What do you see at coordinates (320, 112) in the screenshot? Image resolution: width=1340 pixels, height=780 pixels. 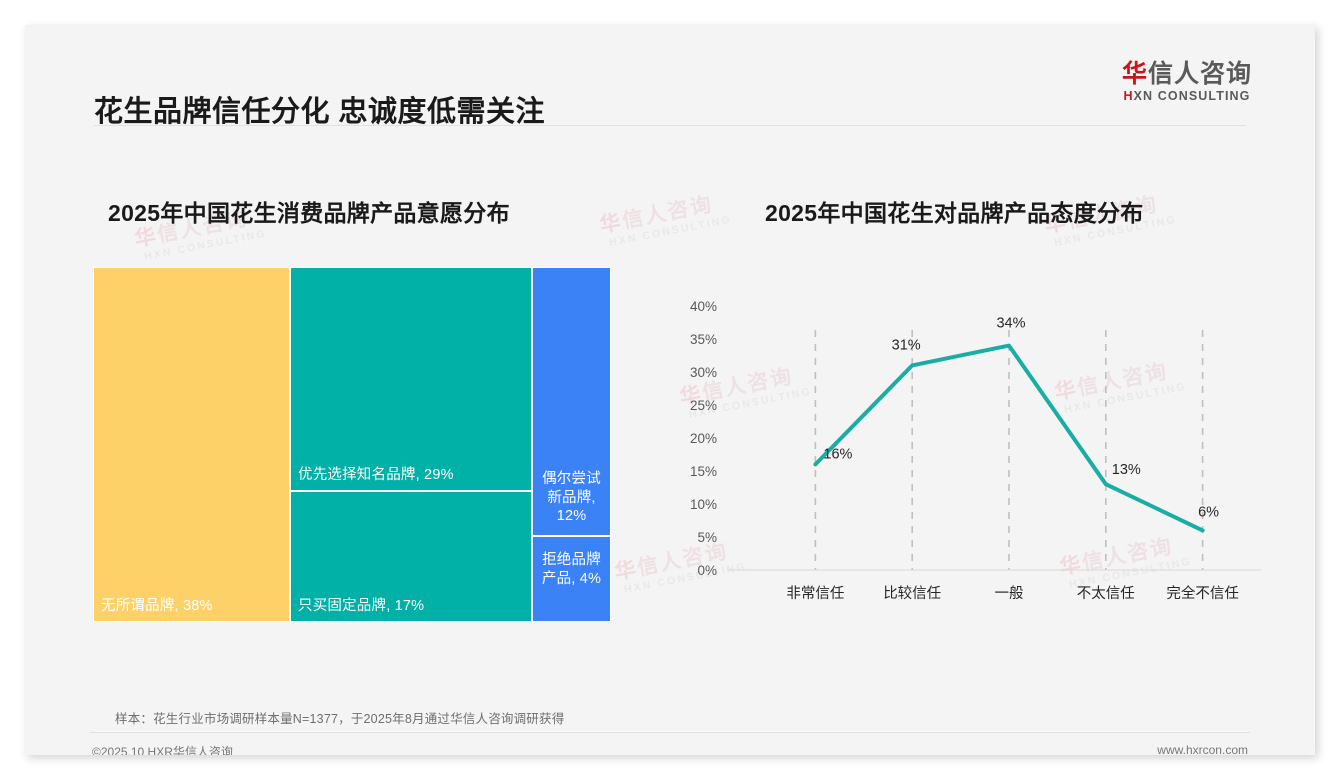 I see `page-title: 花生品牌信任分化 忠诚度低需关注` at bounding box center [320, 112].